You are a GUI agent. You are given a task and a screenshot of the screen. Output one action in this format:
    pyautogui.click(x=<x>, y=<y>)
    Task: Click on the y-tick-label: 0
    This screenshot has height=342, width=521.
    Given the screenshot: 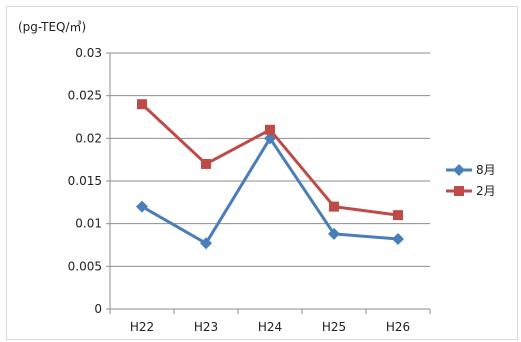 What is the action you would take?
    pyautogui.click(x=98, y=309)
    